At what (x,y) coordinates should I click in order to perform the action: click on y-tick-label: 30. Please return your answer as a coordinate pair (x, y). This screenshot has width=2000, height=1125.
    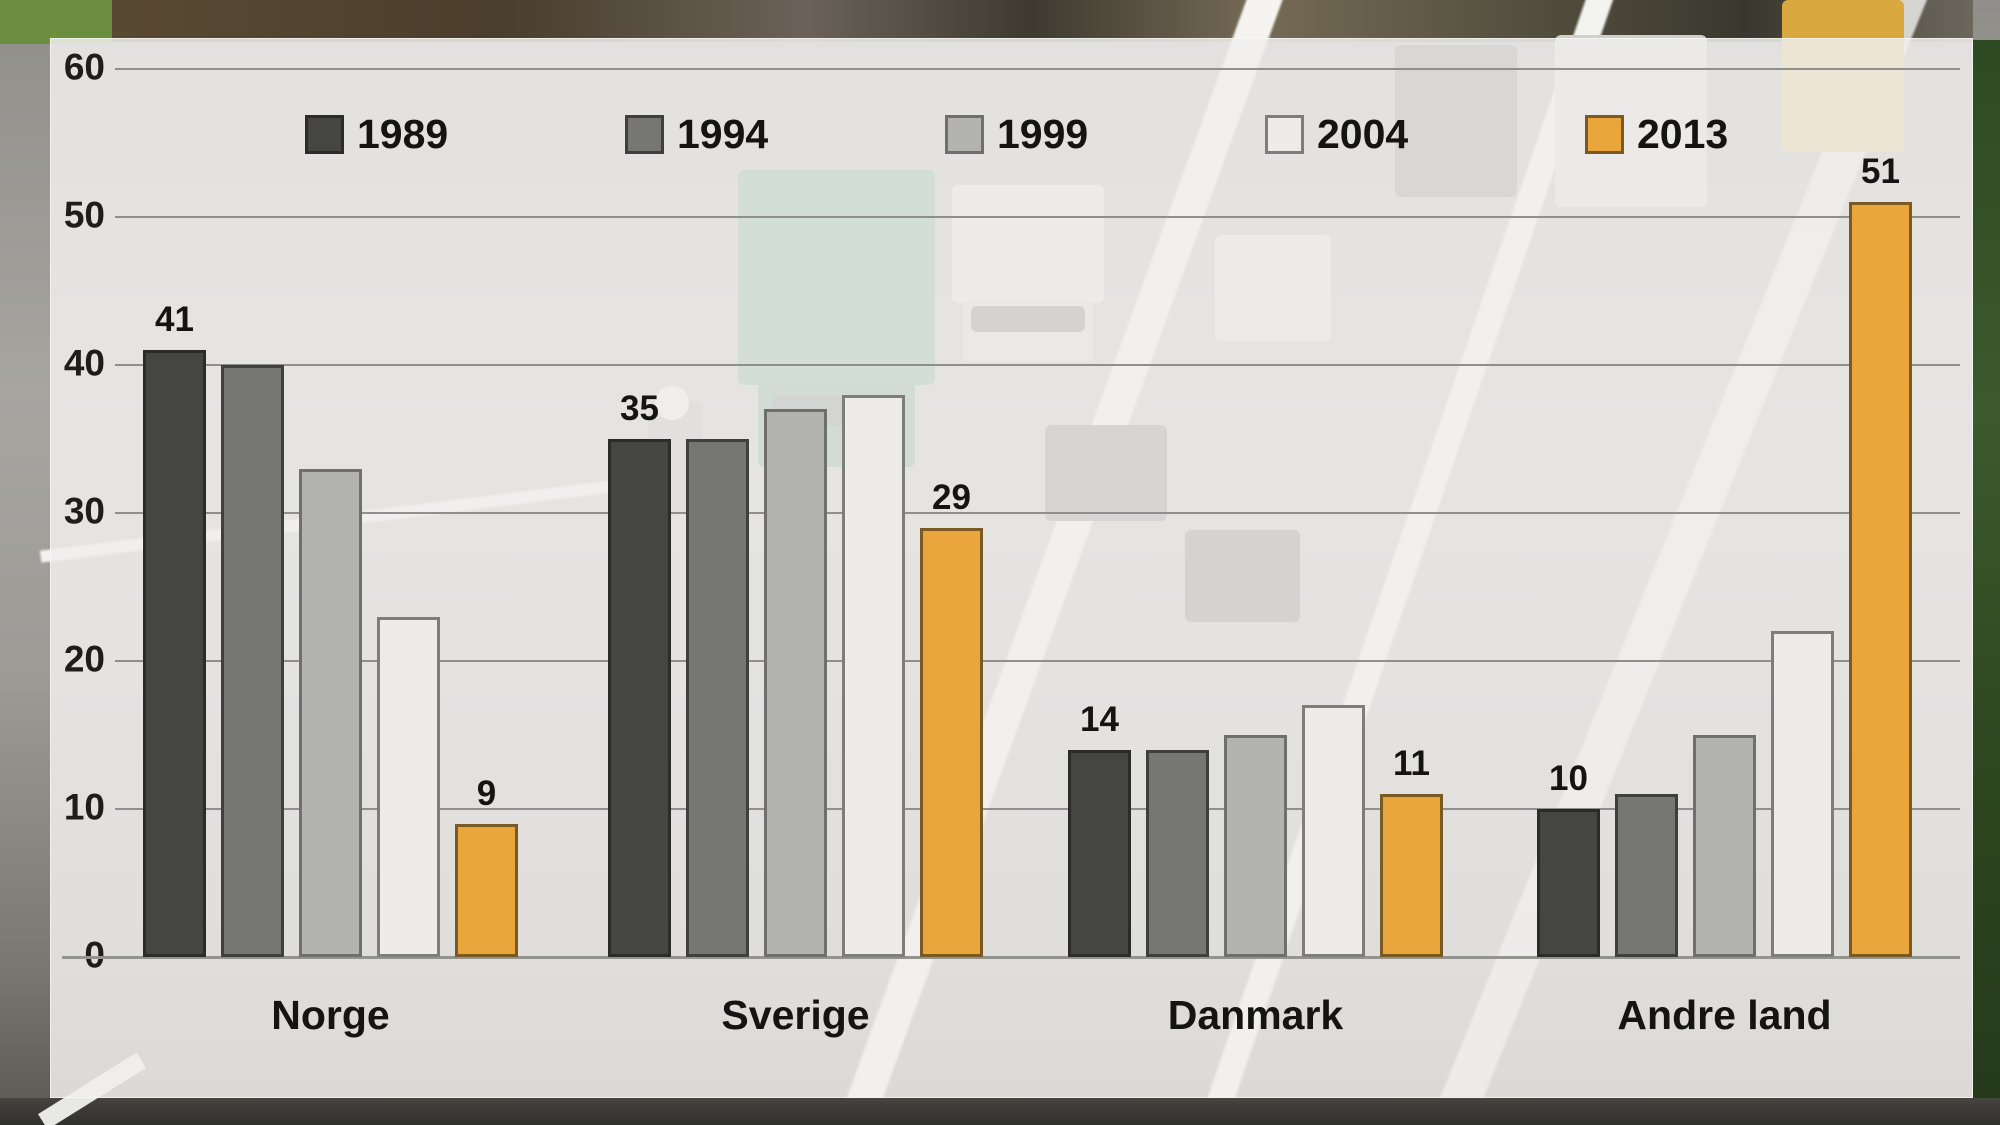
    Looking at the image, I should click on (84, 511).